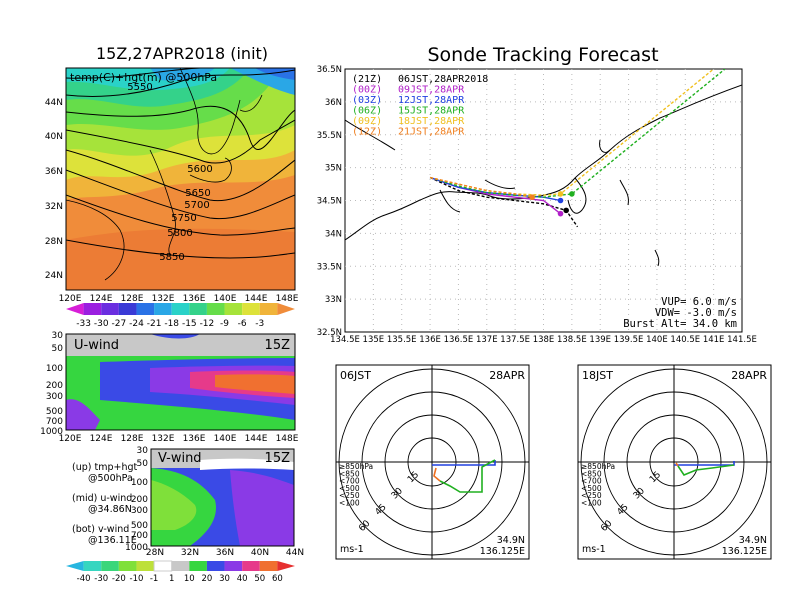  What do you see at coordinates (54, 207) in the screenshot?
I see `temp-map-lat-label: 32N` at bounding box center [54, 207].